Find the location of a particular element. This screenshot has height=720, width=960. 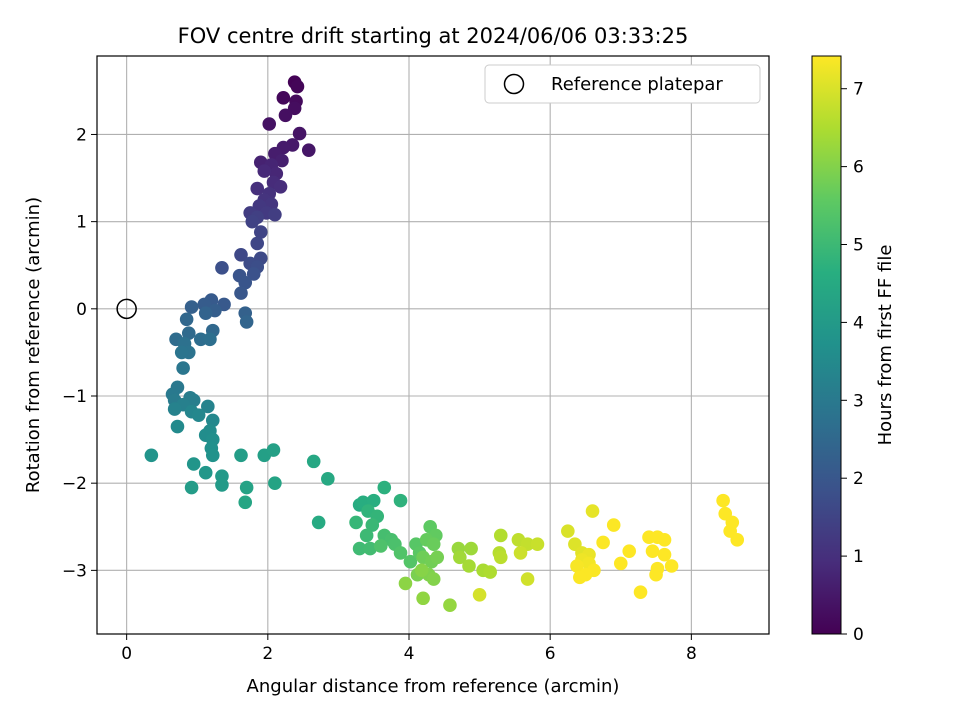

reference-point is located at coordinates (126, 309).